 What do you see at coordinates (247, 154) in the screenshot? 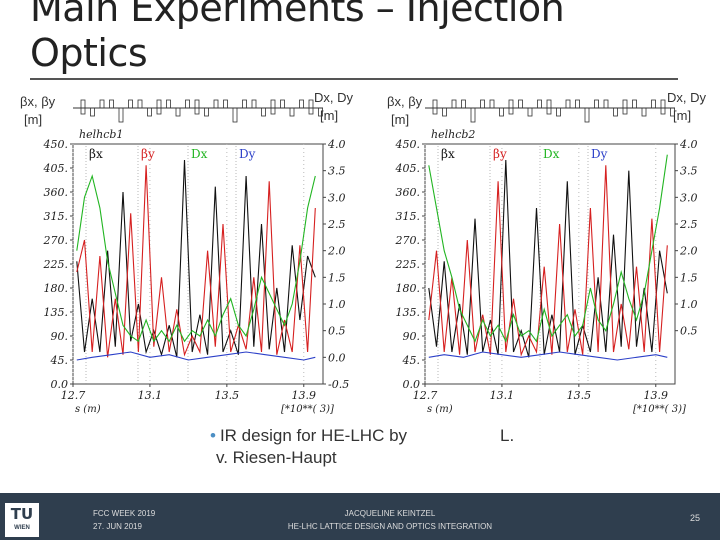
I see `legend-entry: Dy` at bounding box center [247, 154].